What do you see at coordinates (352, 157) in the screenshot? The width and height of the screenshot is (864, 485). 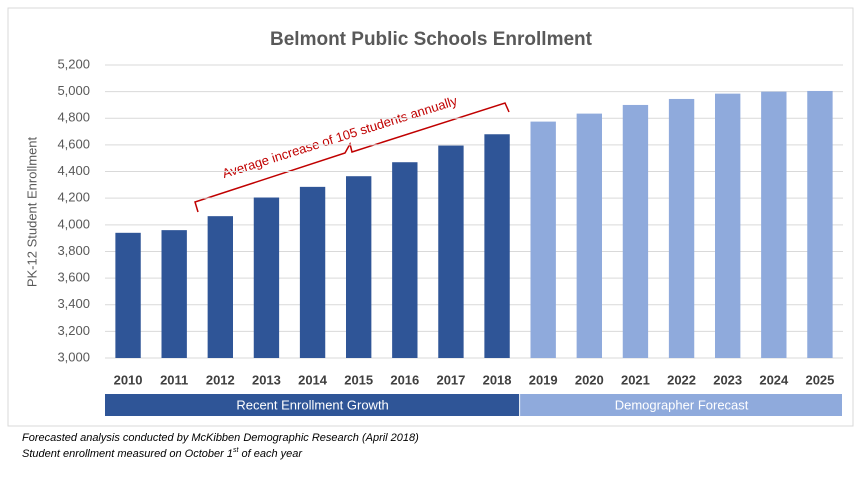 I see `bracket` at bounding box center [352, 157].